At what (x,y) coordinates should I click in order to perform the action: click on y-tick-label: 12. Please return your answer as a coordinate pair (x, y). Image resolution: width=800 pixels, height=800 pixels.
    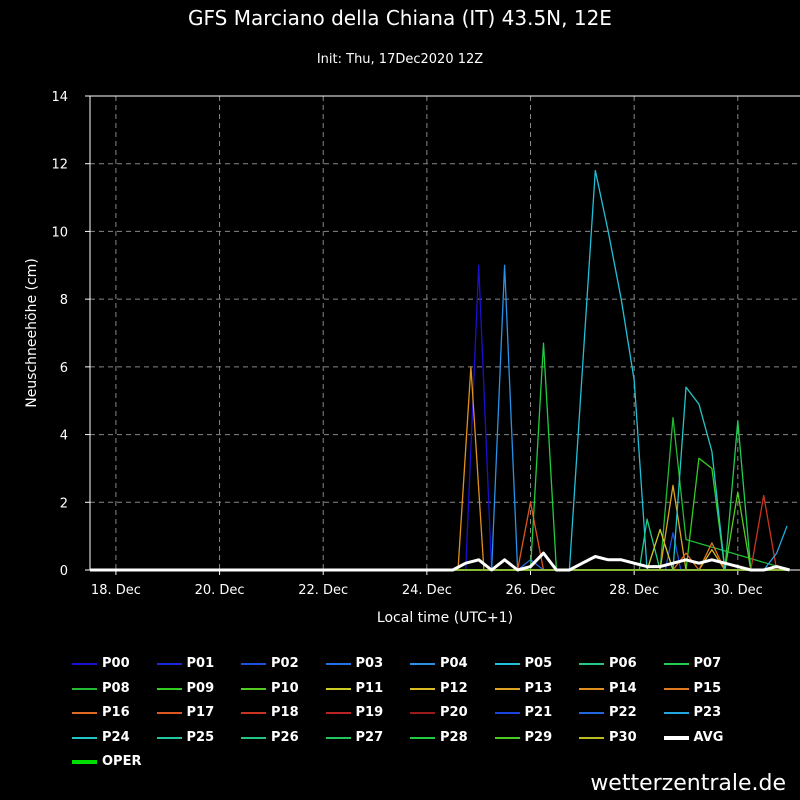
    Looking at the image, I should click on (59, 165).